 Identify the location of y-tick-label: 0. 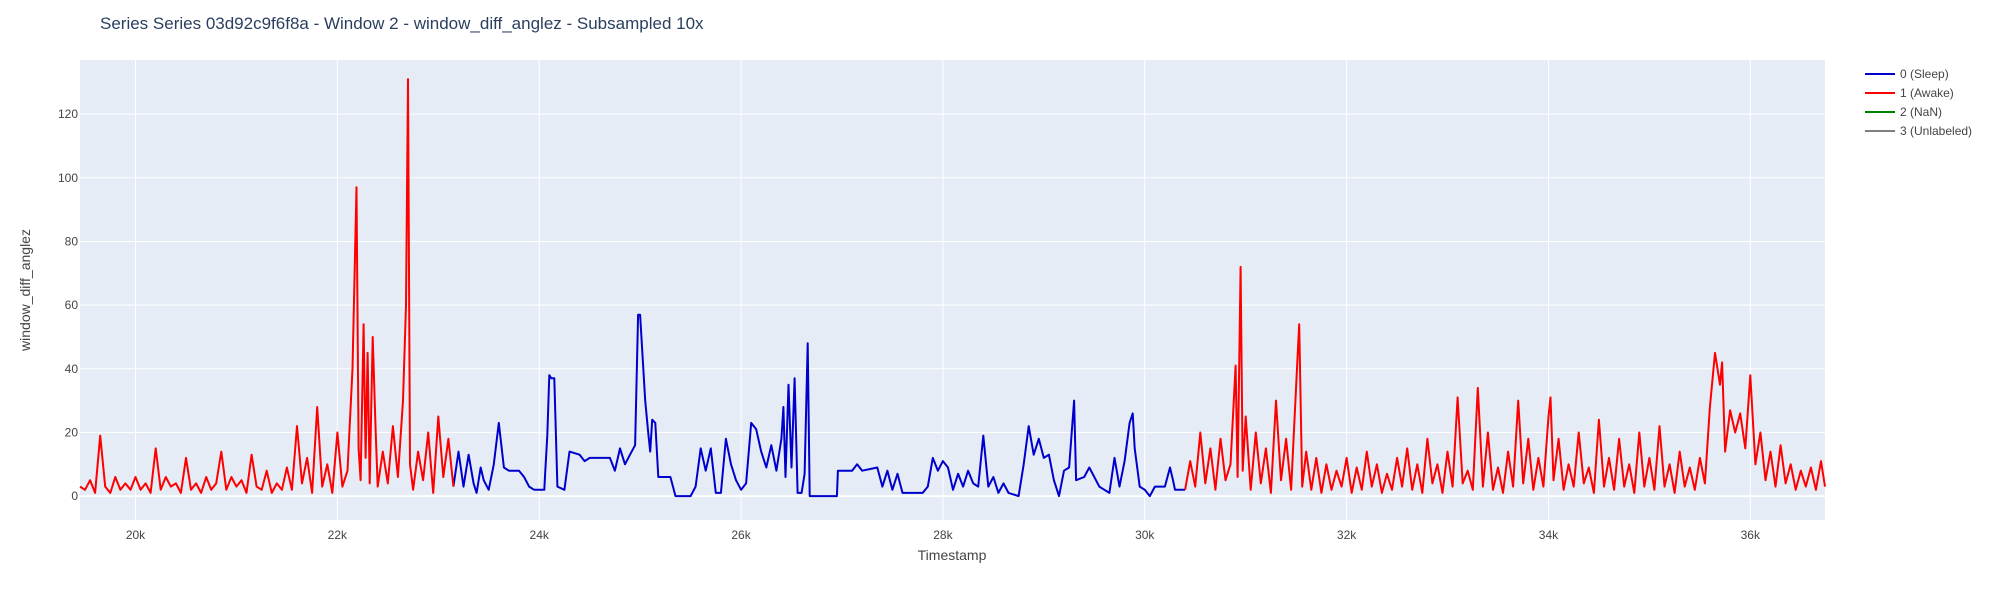
(74, 496).